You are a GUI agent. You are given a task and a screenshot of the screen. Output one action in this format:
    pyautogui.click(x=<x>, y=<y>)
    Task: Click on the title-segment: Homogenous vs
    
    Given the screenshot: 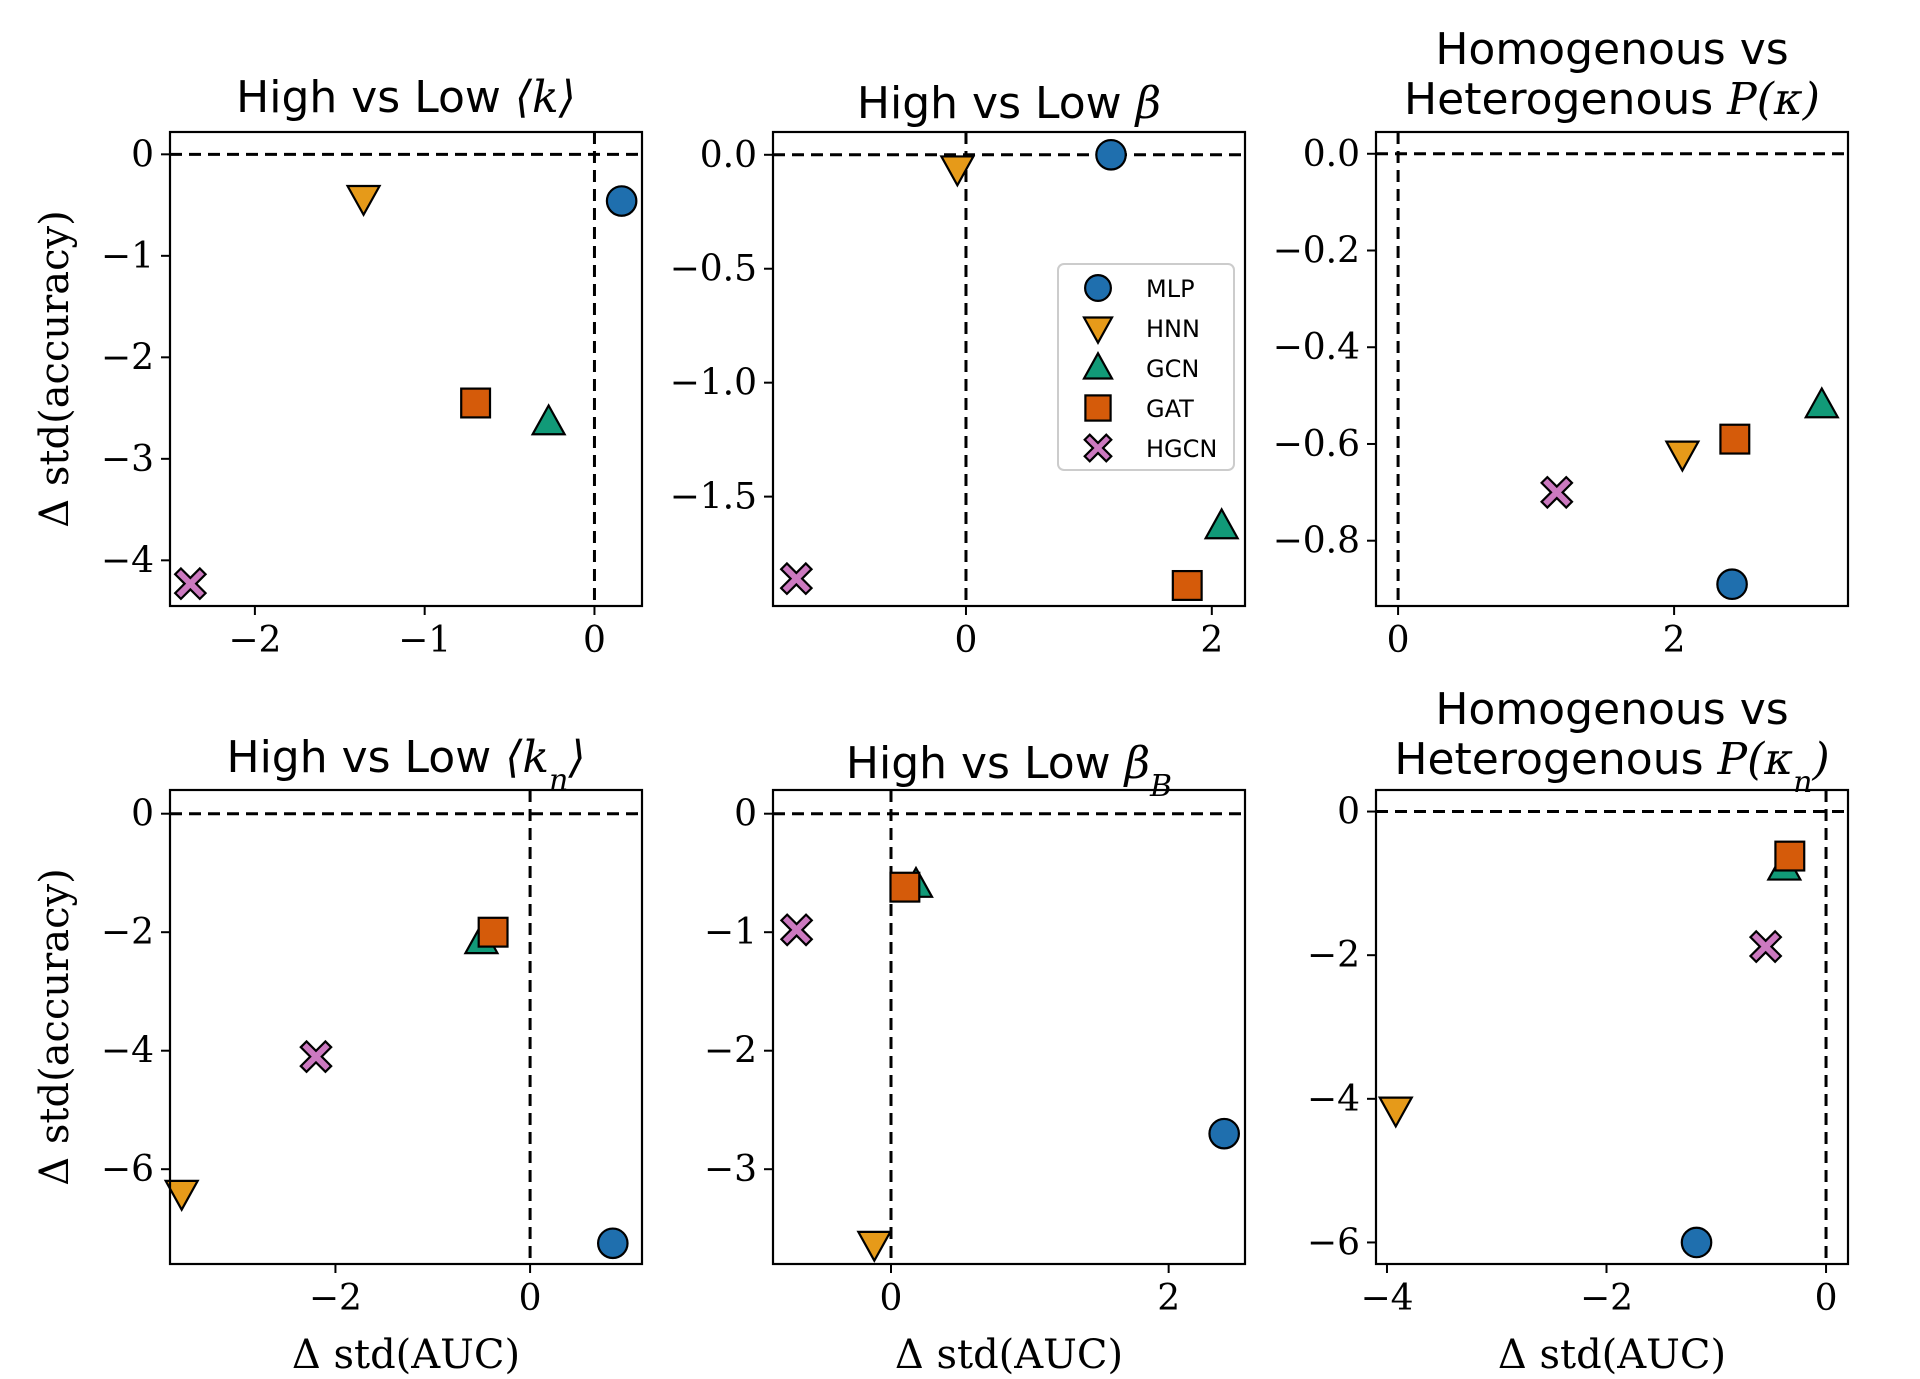 What is the action you would take?
    pyautogui.click(x=1611, y=709)
    